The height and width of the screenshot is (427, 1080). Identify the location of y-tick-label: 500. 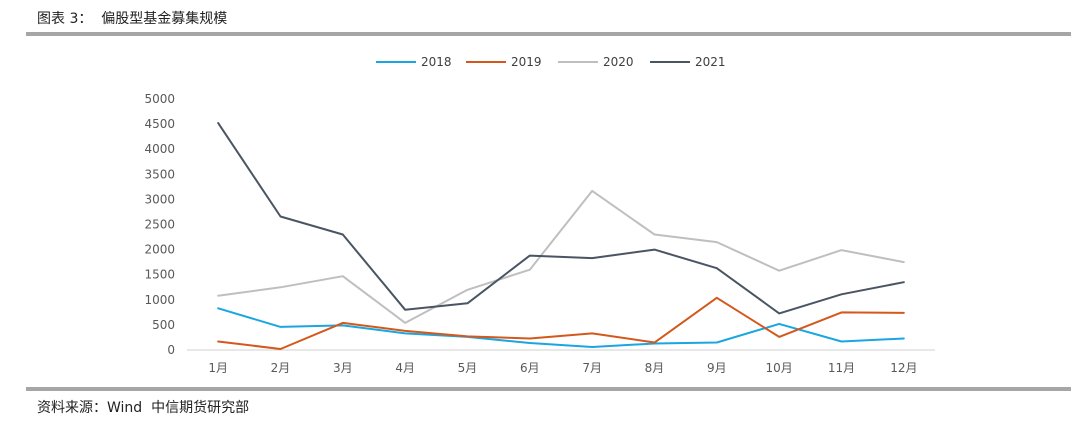
(163, 325).